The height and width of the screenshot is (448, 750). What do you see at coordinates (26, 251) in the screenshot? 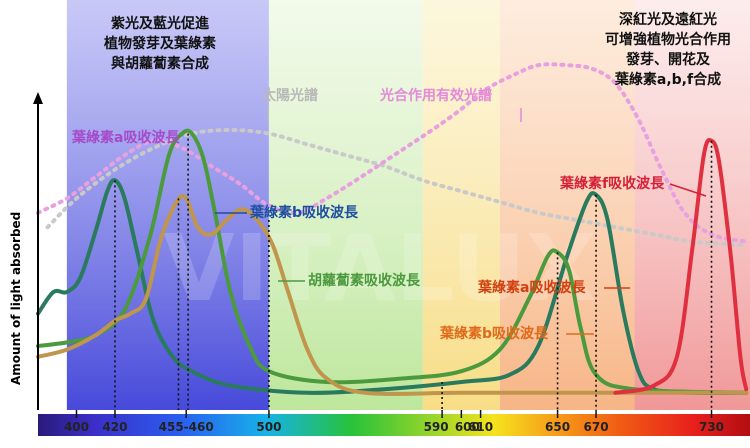
I see `axes: Amount of light absorbed` at bounding box center [26, 251].